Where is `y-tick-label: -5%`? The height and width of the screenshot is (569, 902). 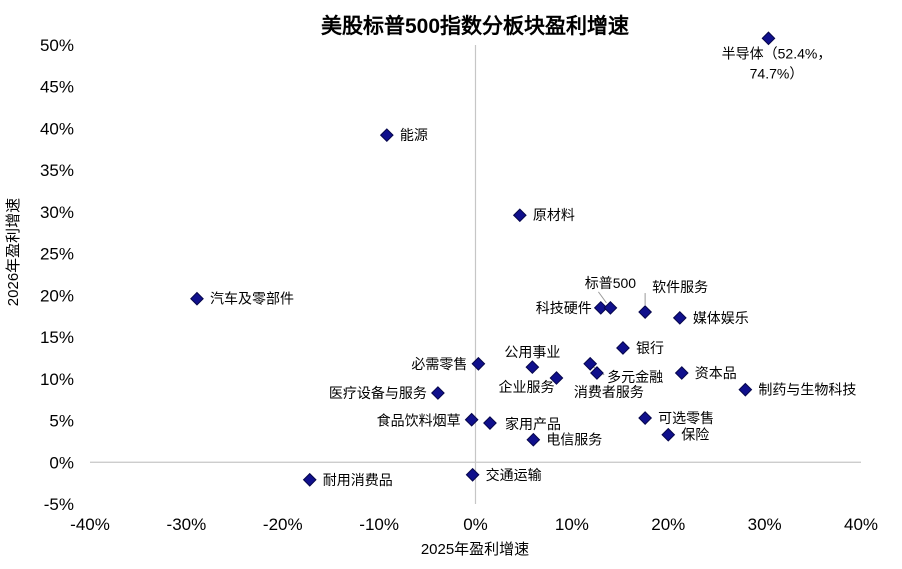 y-tick-label: -5% is located at coordinates (59, 504).